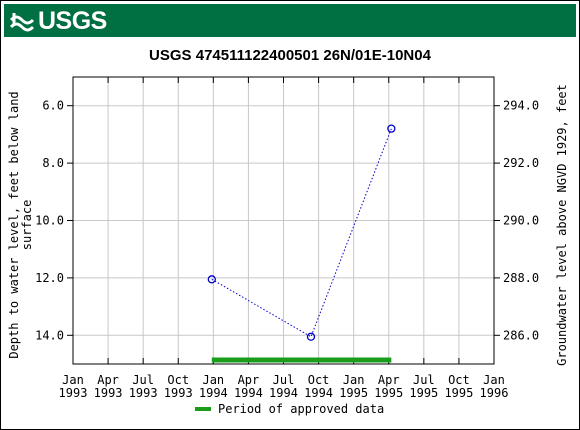 The image size is (580, 430). I want to click on x-tick-label-year: 1996, so click(494, 393).